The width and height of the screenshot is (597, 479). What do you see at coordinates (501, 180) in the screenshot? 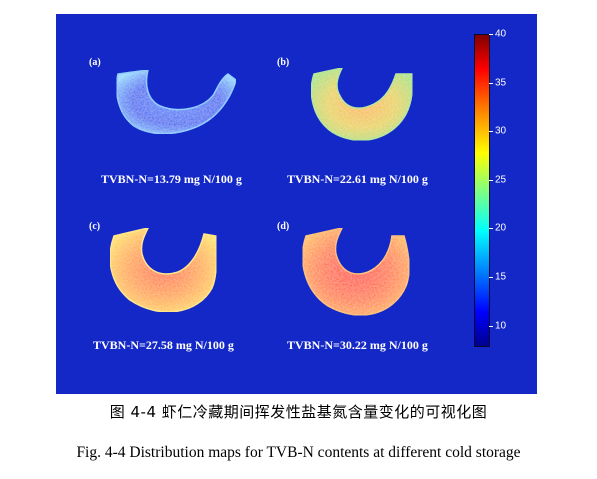
I see `colorbar-tick-label: 25` at bounding box center [501, 180].